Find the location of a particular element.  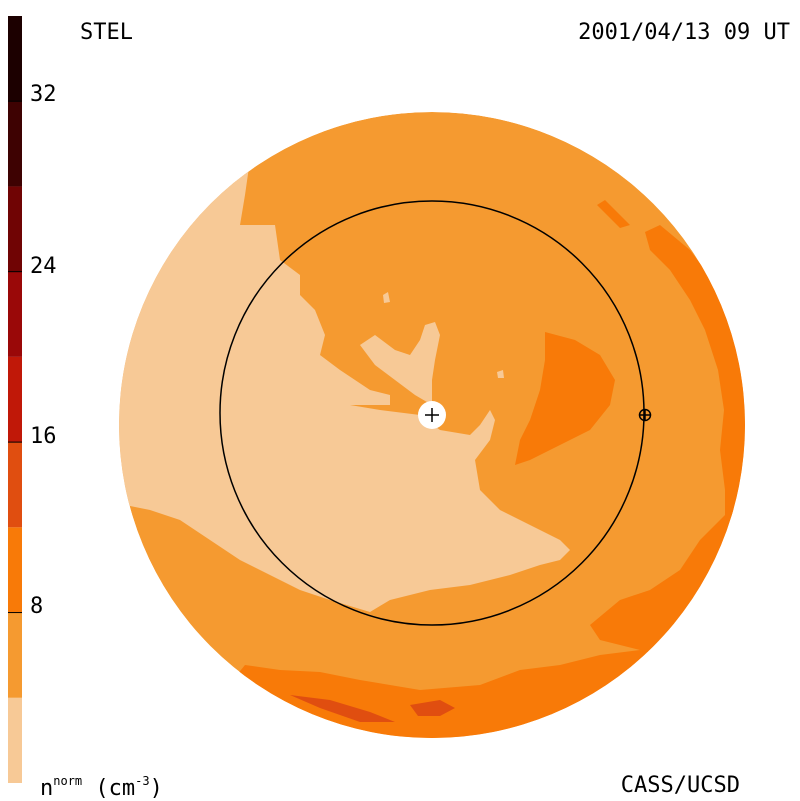

contour-low-tongue is located at coordinates (400, 363).